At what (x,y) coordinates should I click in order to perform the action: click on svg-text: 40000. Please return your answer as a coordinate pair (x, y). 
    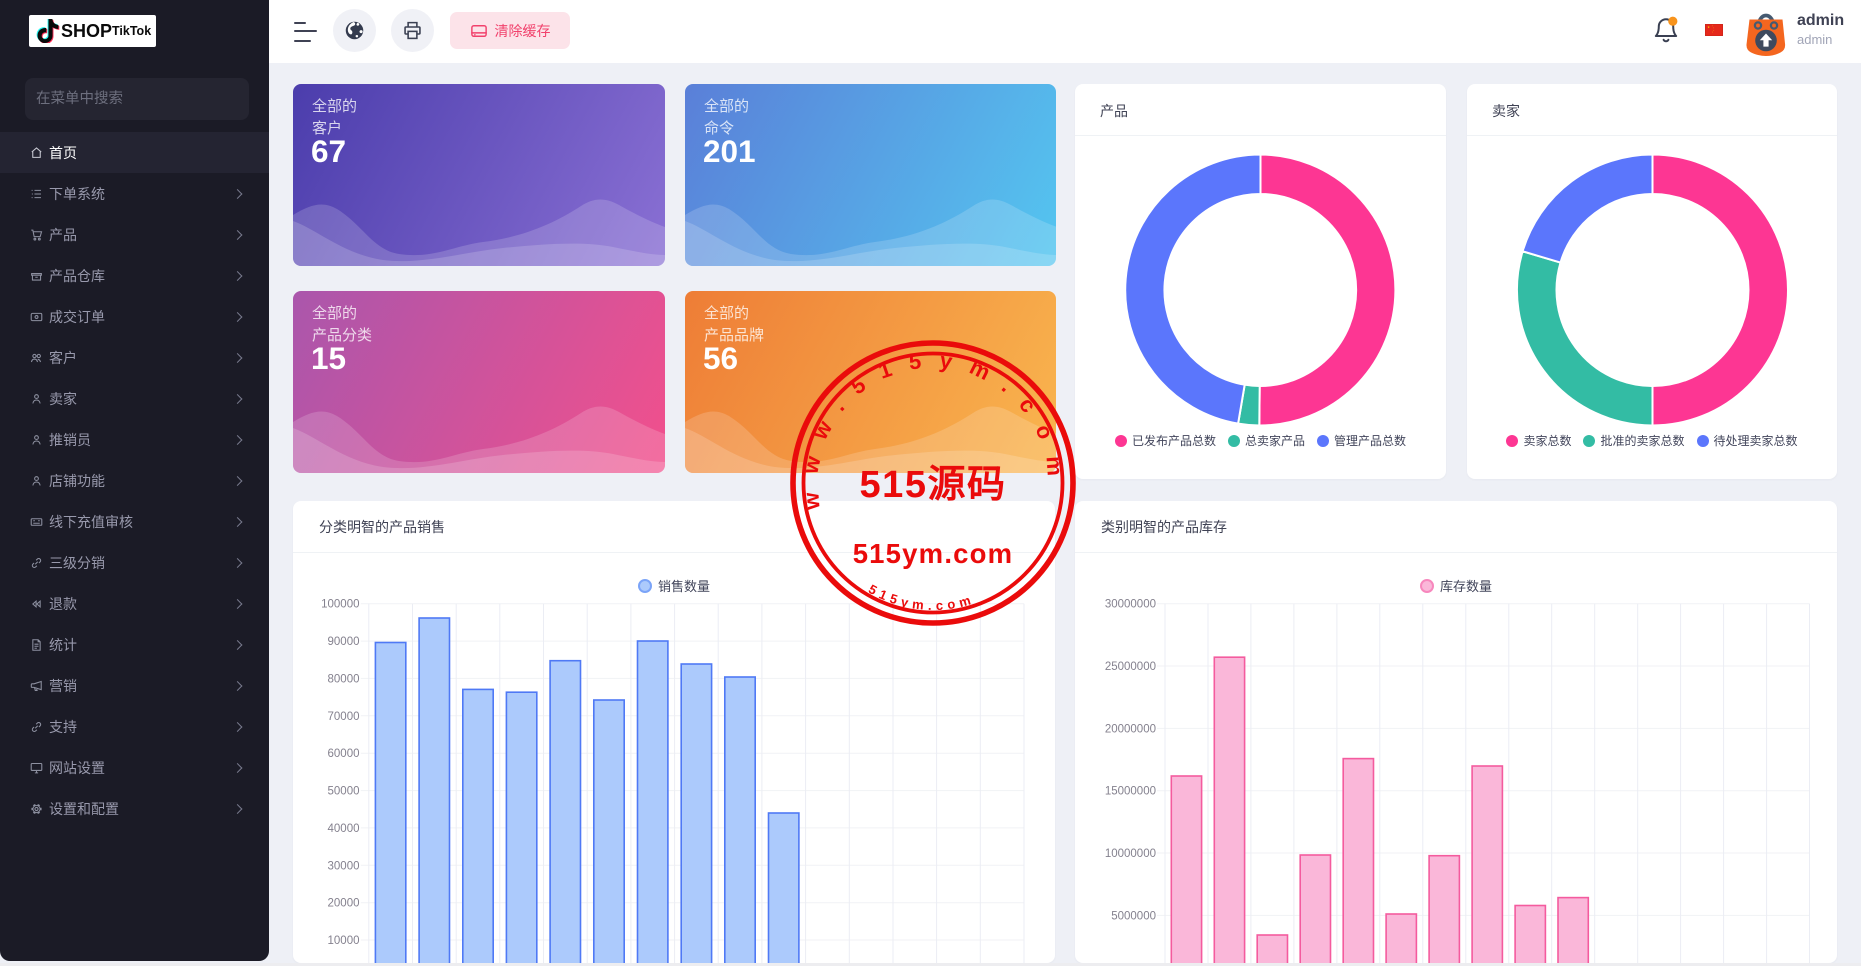
    Looking at the image, I should click on (344, 829).